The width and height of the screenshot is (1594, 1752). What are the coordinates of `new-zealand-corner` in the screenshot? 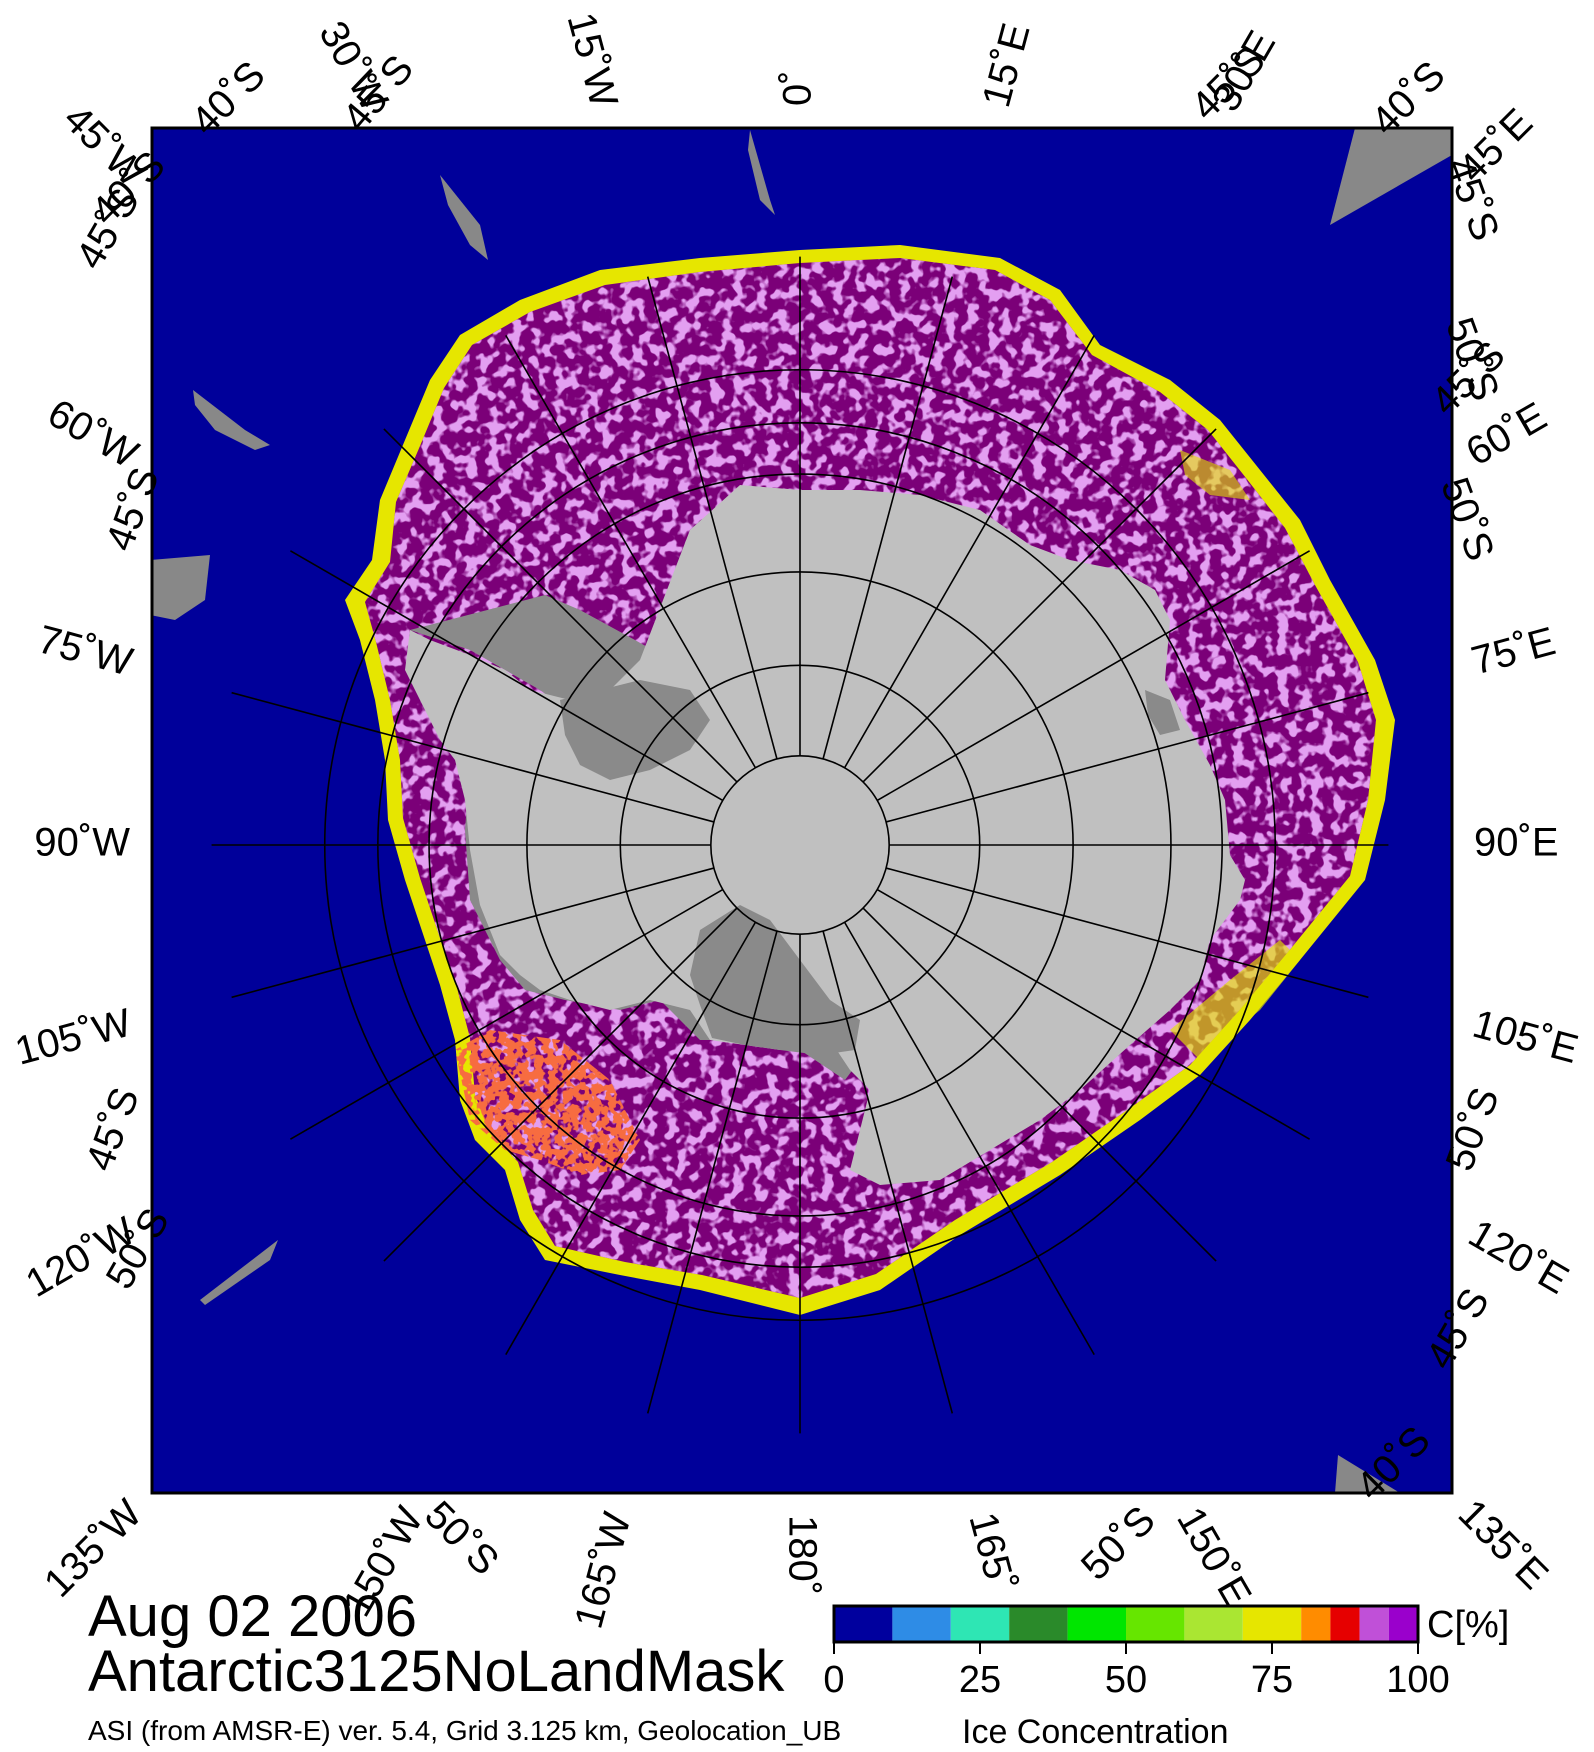 It's located at (1367, 1474).